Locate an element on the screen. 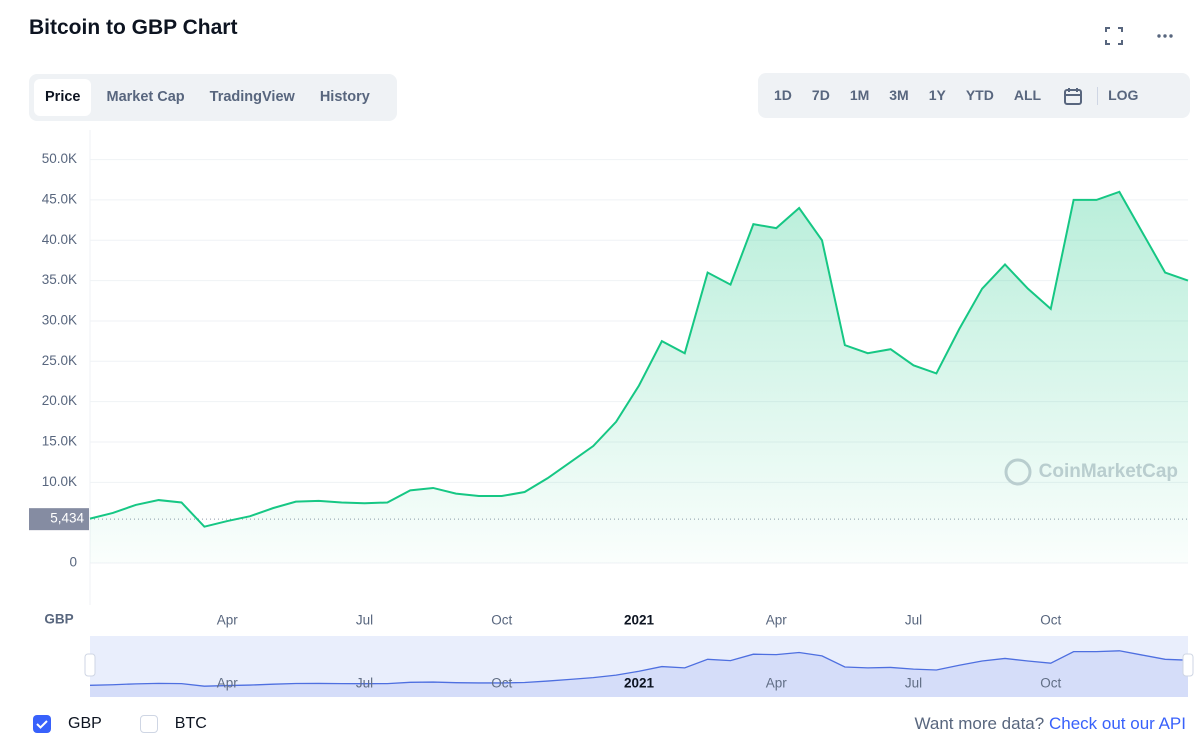 This screenshot has width=1202, height=751. tab: TradingView is located at coordinates (252, 97).